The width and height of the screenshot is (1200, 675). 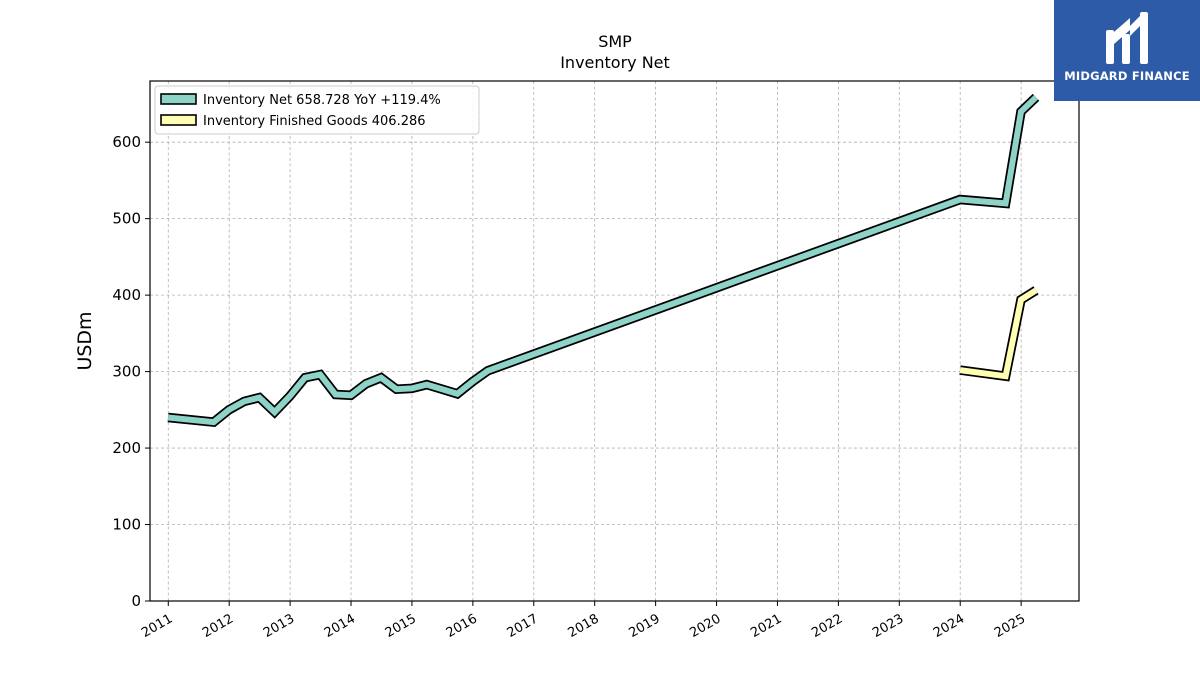 I want to click on chart-subtitle: Inventory Net, so click(x=615, y=62).